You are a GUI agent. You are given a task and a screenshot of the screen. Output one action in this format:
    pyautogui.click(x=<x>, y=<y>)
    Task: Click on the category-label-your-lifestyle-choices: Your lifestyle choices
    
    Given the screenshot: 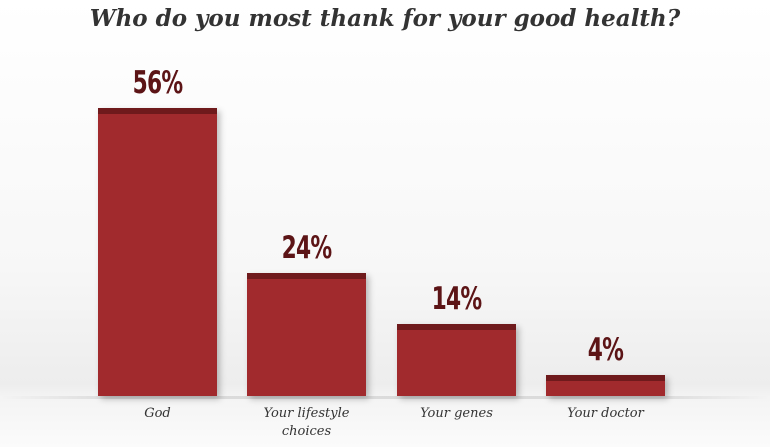 What is the action you would take?
    pyautogui.click(x=307, y=423)
    